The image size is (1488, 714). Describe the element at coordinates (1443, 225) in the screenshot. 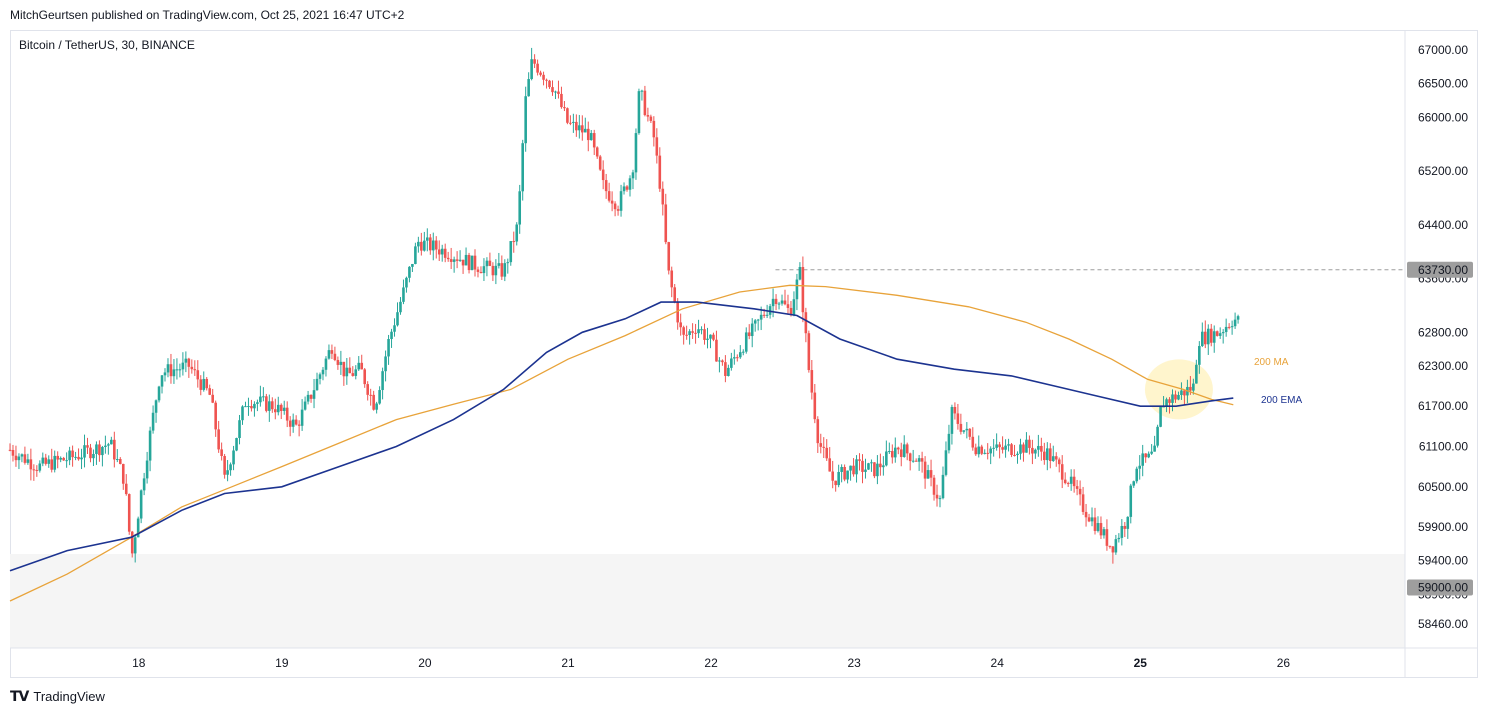

I see `price-tick-label: 64400.00` at that location.